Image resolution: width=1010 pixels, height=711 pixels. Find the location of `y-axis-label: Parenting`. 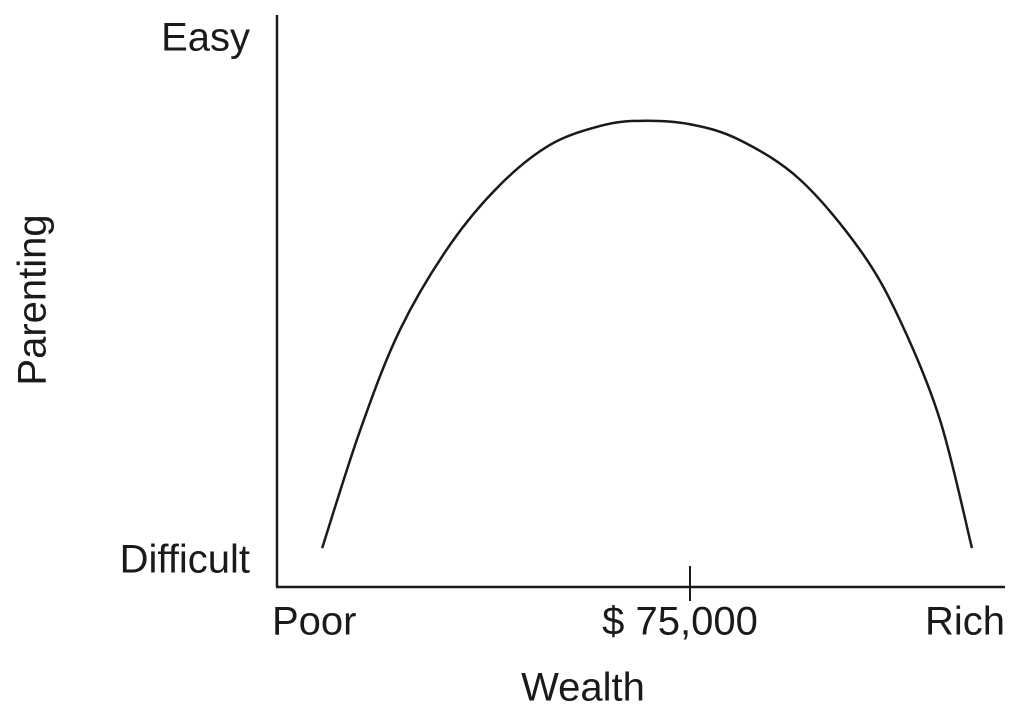

y-axis-label: Parenting is located at coordinates (33, 299).